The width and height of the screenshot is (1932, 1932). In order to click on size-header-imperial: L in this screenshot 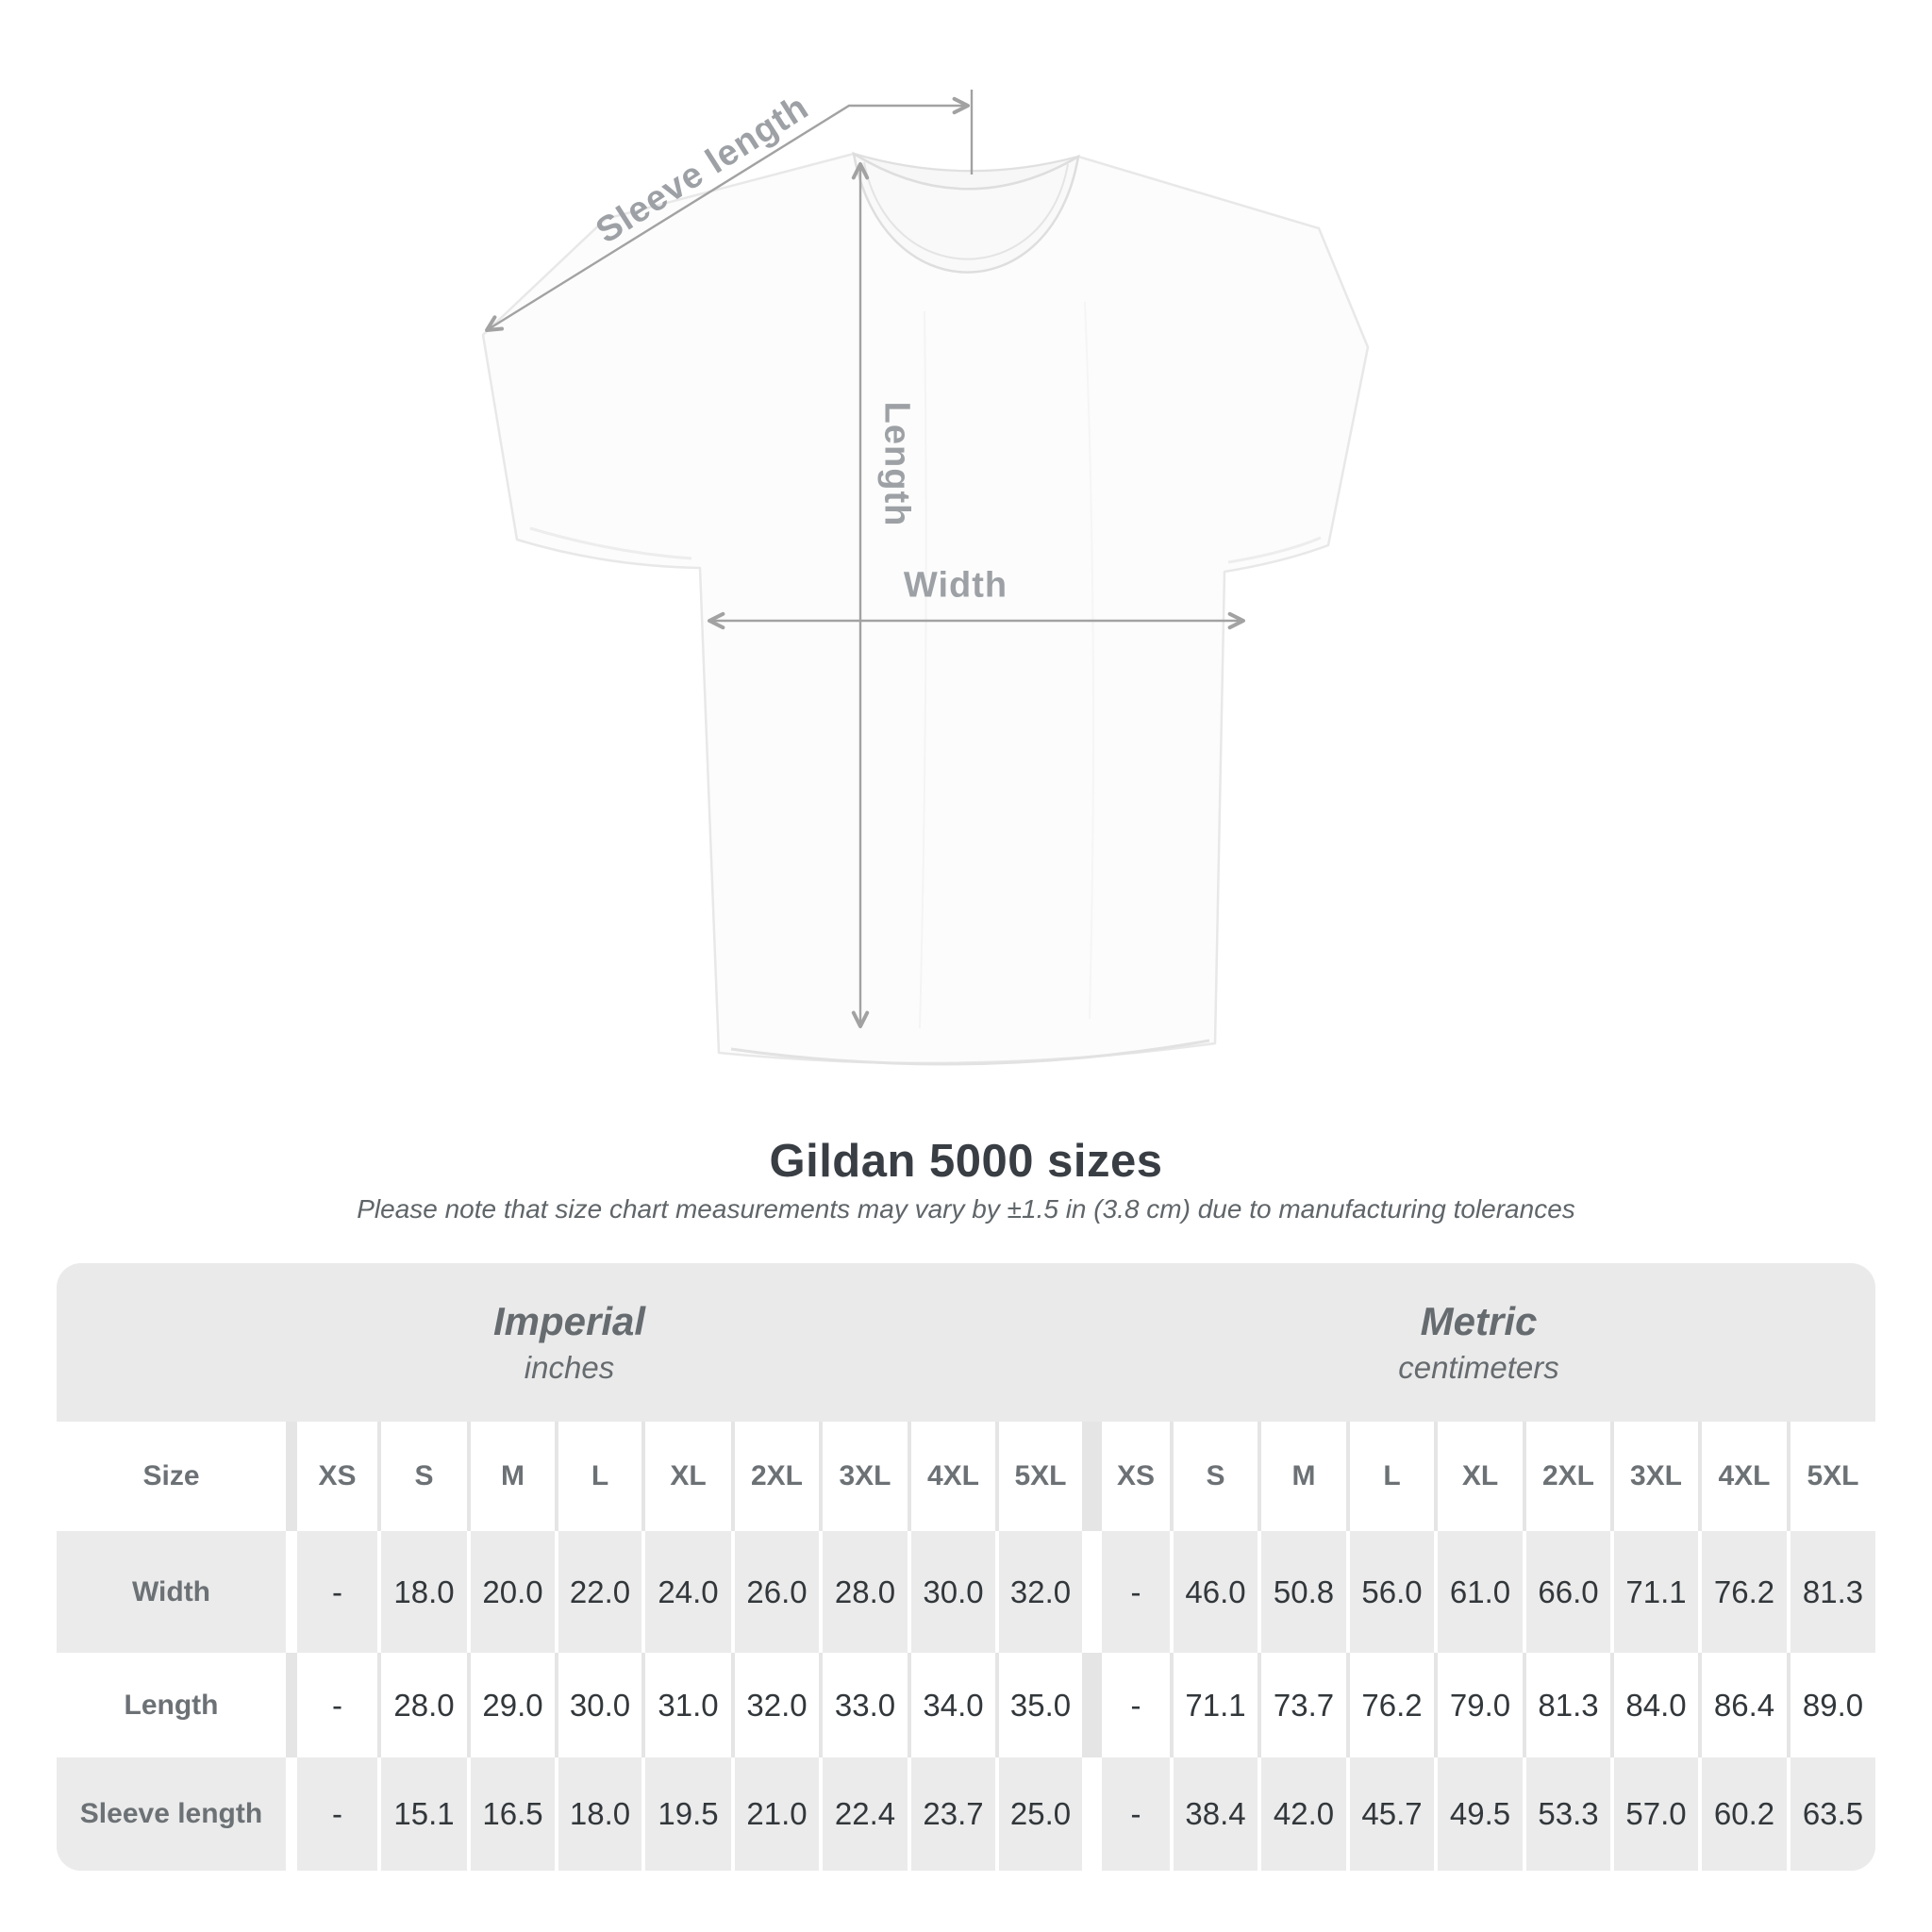, I will do `click(598, 1476)`.